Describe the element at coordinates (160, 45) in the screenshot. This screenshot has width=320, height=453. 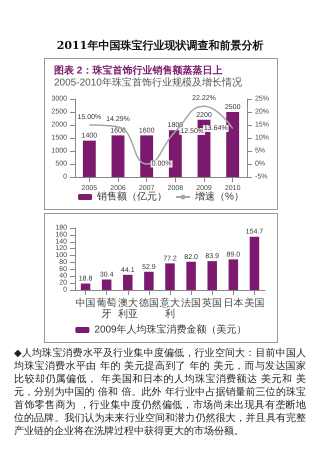
I see `text: 2011年中国珠宝行业现状调查和前景分析` at that location.